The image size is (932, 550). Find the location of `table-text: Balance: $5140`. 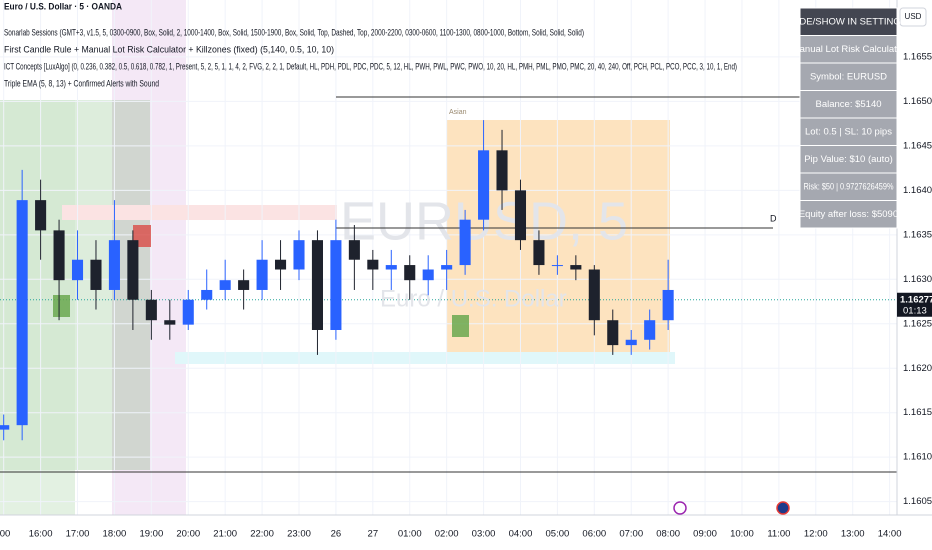

table-text: Balance: $5140 is located at coordinates (848, 104).